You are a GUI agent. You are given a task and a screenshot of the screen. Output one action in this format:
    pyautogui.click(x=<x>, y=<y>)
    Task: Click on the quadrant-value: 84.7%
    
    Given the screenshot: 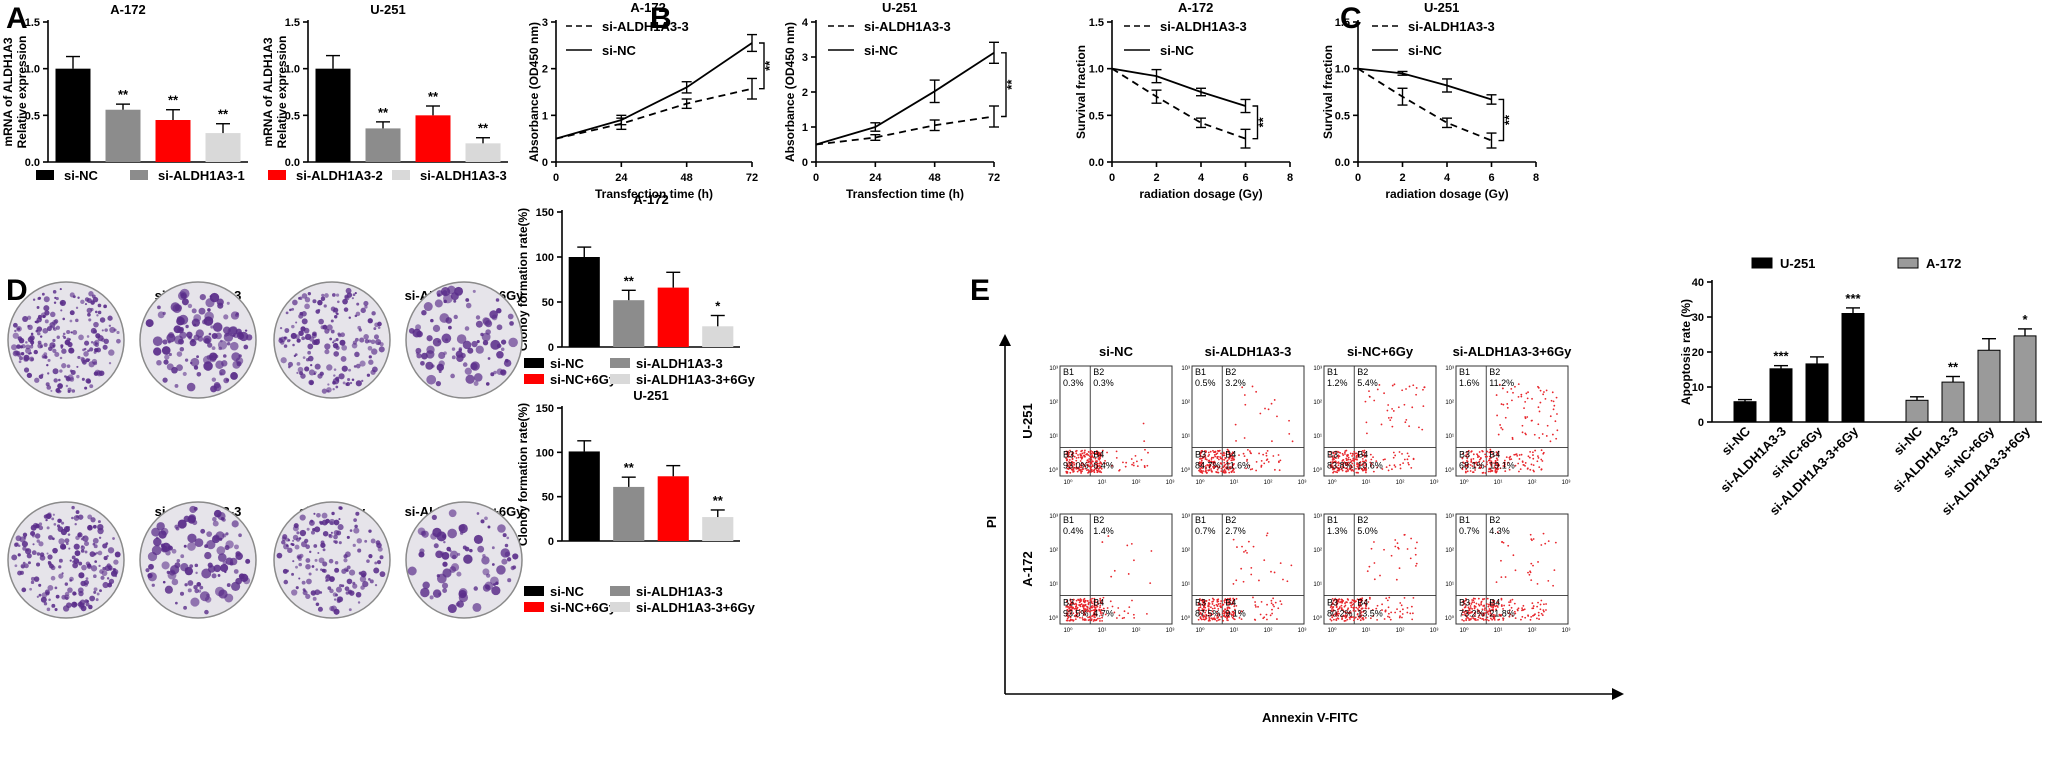 What is the action you would take?
    pyautogui.click(x=1208, y=465)
    